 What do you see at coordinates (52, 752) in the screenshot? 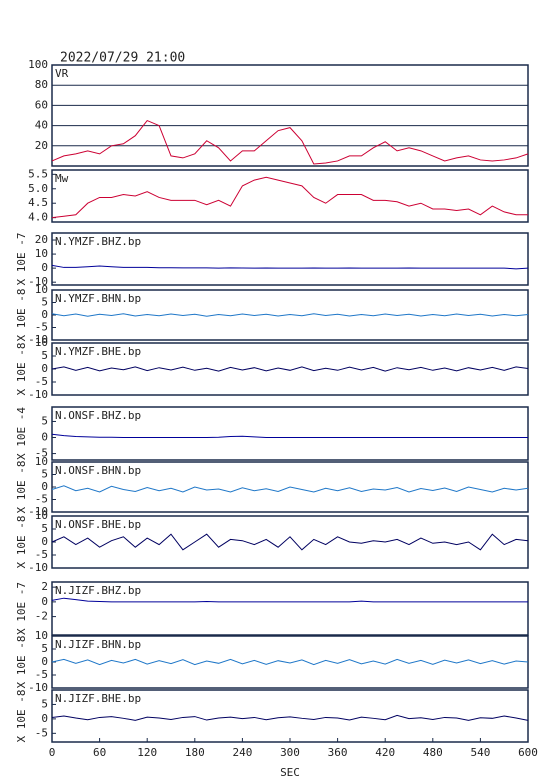
I see `x-tick-label: 0` at bounding box center [52, 752].